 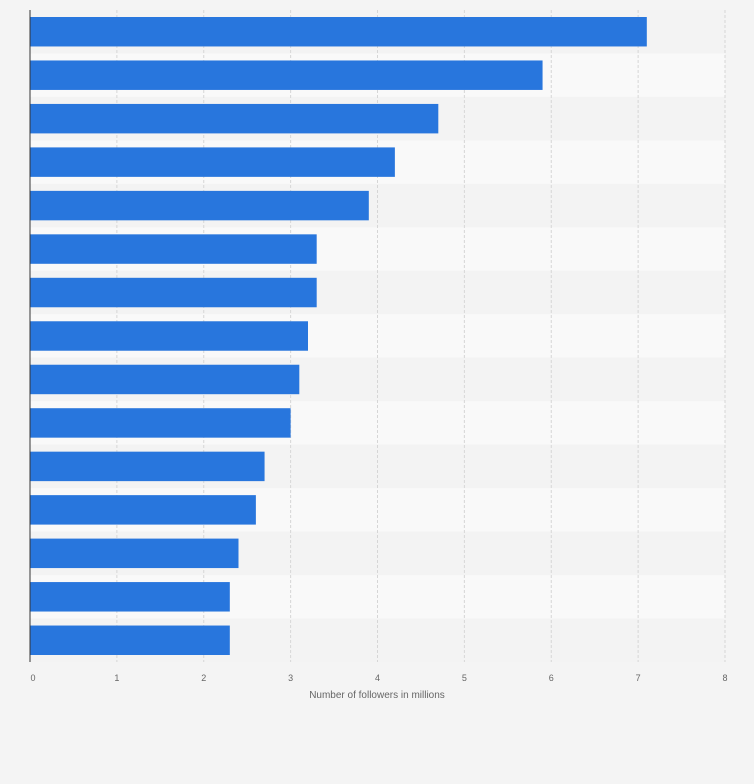 What do you see at coordinates (464, 678) in the screenshot?
I see `x-tick-label: 5` at bounding box center [464, 678].